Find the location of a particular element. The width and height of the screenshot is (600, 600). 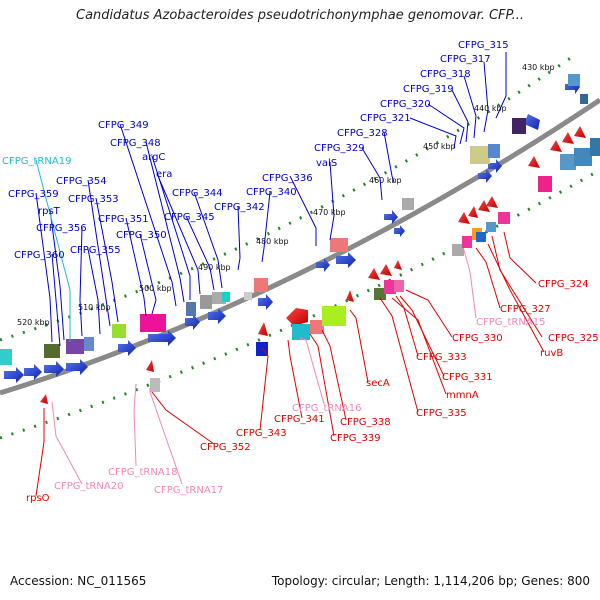

tick-label: 440 kbp is located at coordinates (490, 108).